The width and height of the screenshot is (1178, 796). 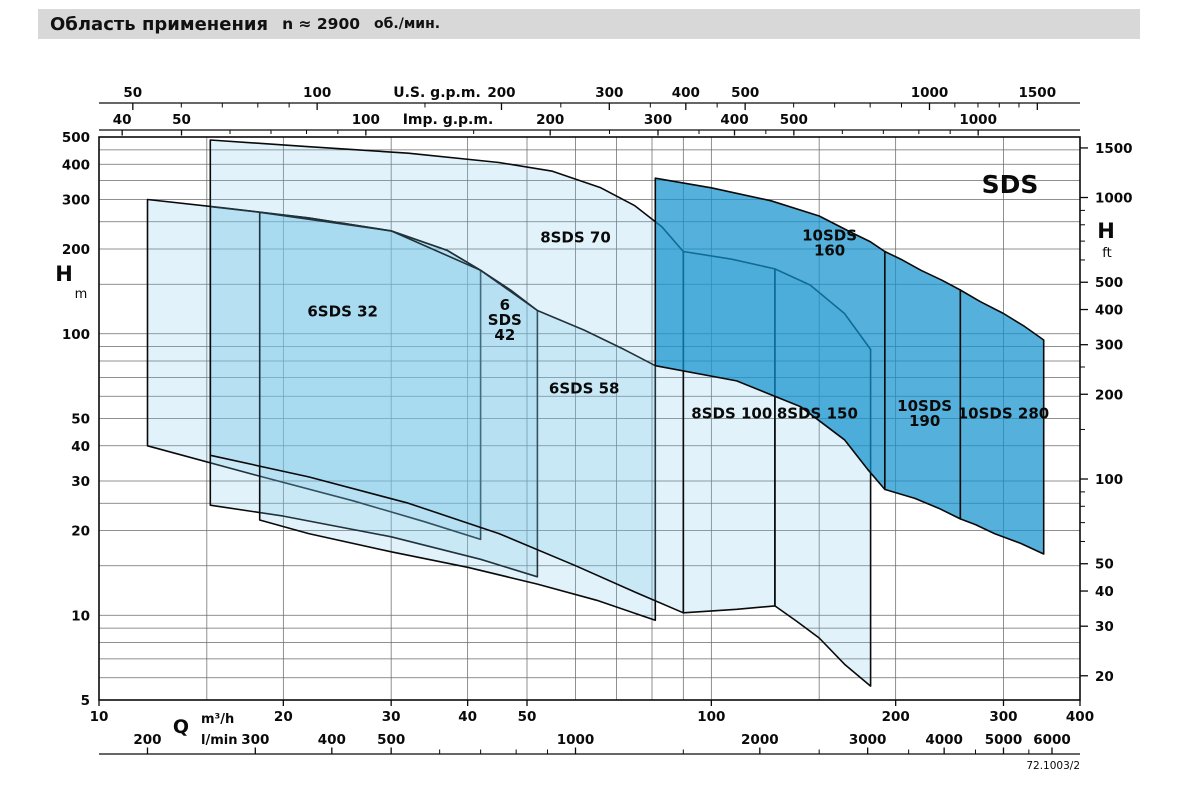 What do you see at coordinates (589, 24) in the screenshot?
I see `title-bar: Область применения n ≈ 2900 об./мин.` at bounding box center [589, 24].